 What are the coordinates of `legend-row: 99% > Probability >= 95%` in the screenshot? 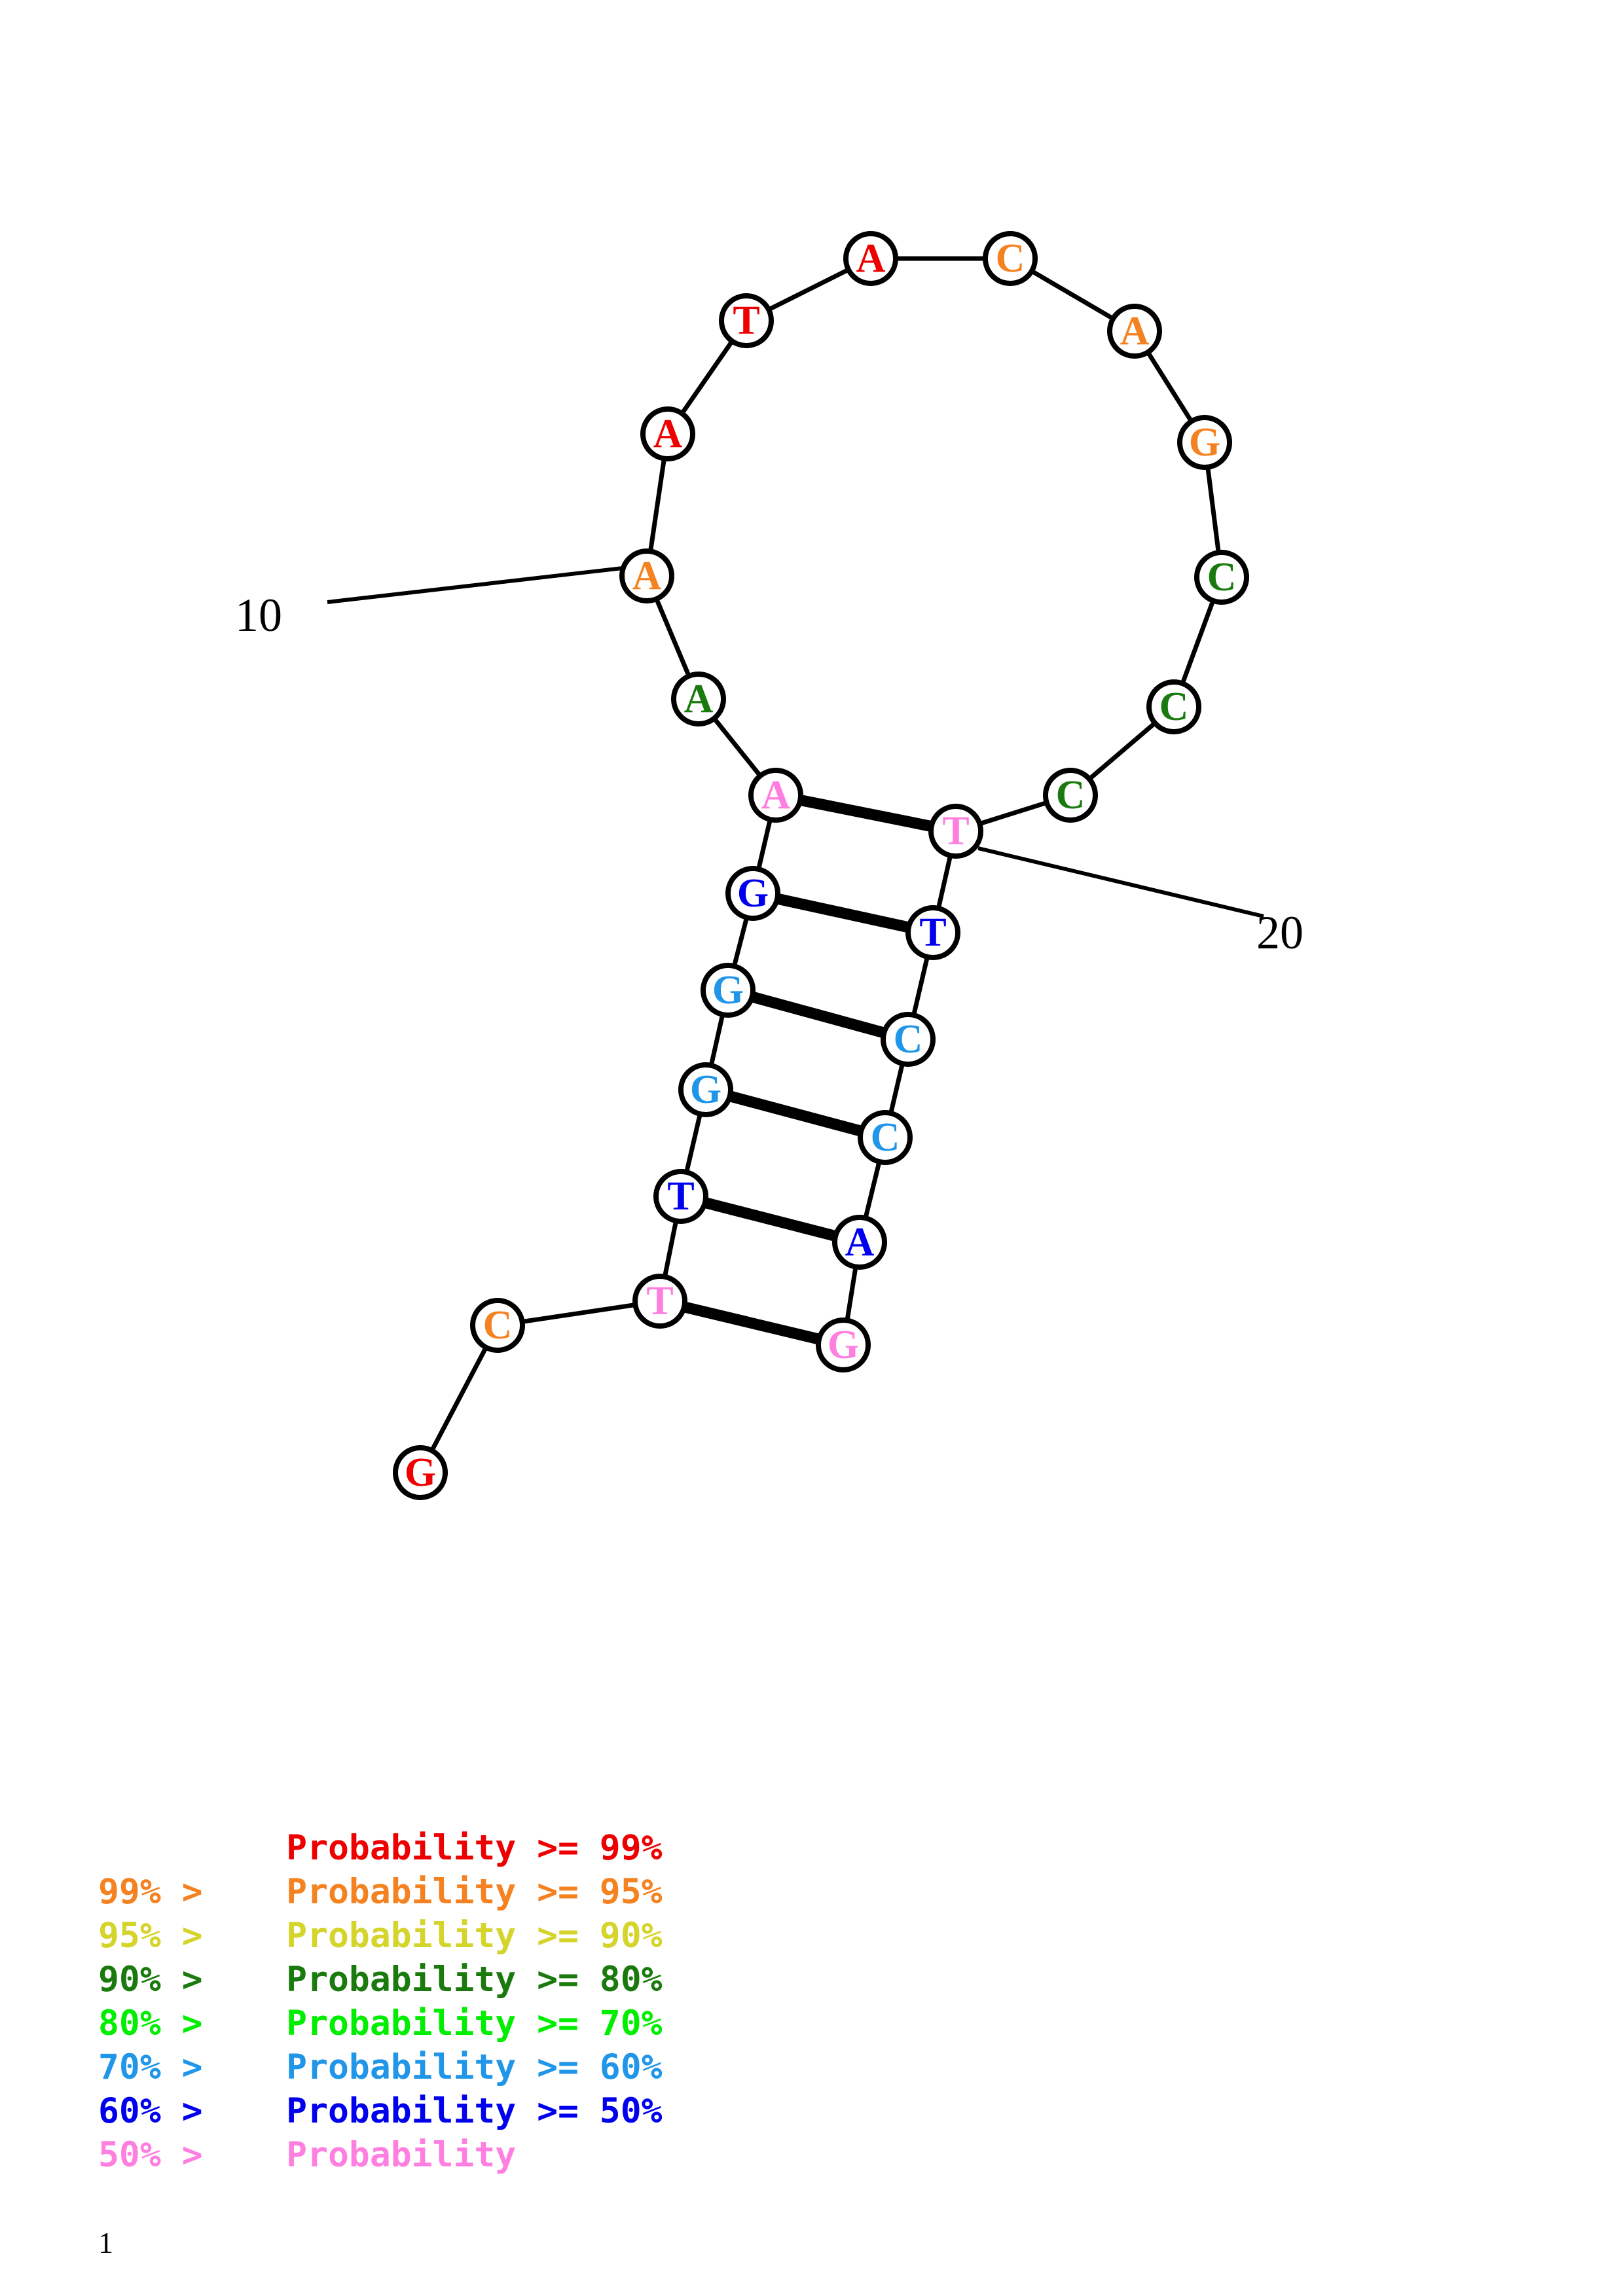 It's located at (380, 1892).